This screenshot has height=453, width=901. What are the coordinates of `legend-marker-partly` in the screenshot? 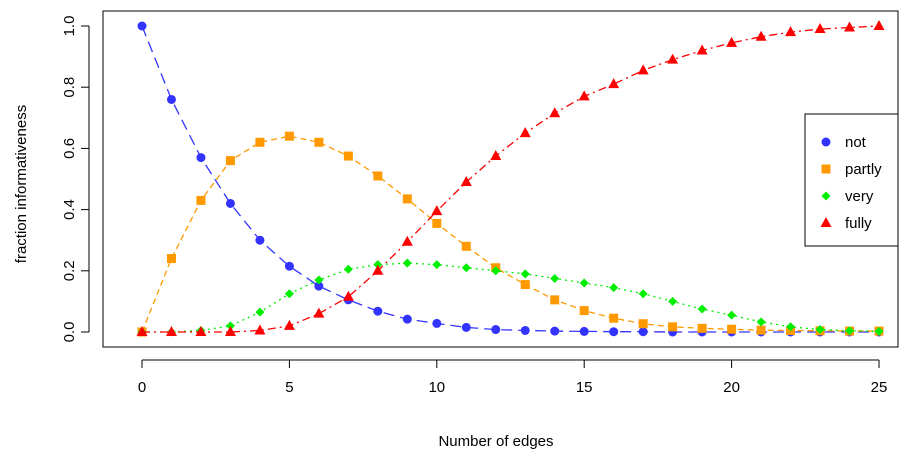 It's located at (826, 169).